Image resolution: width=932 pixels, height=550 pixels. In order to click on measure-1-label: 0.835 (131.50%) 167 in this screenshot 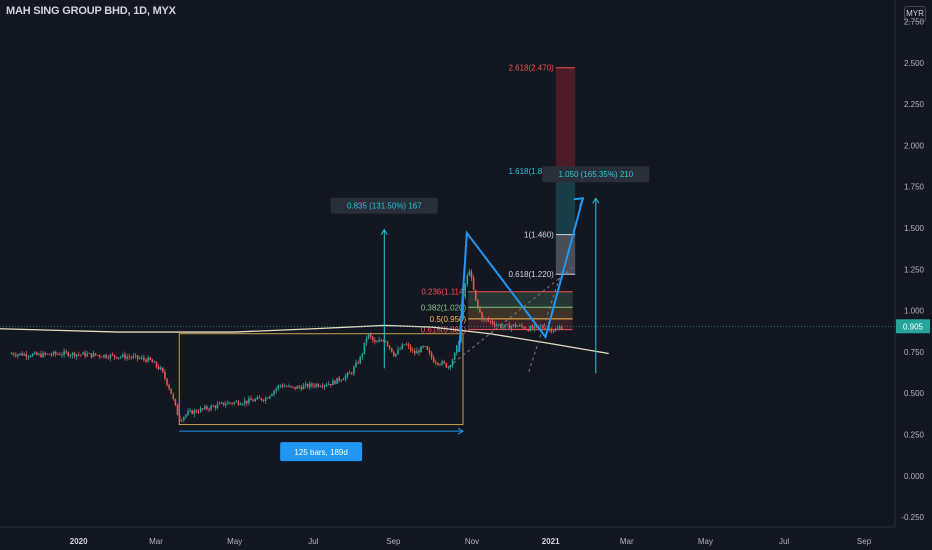, I will do `click(384, 206)`.